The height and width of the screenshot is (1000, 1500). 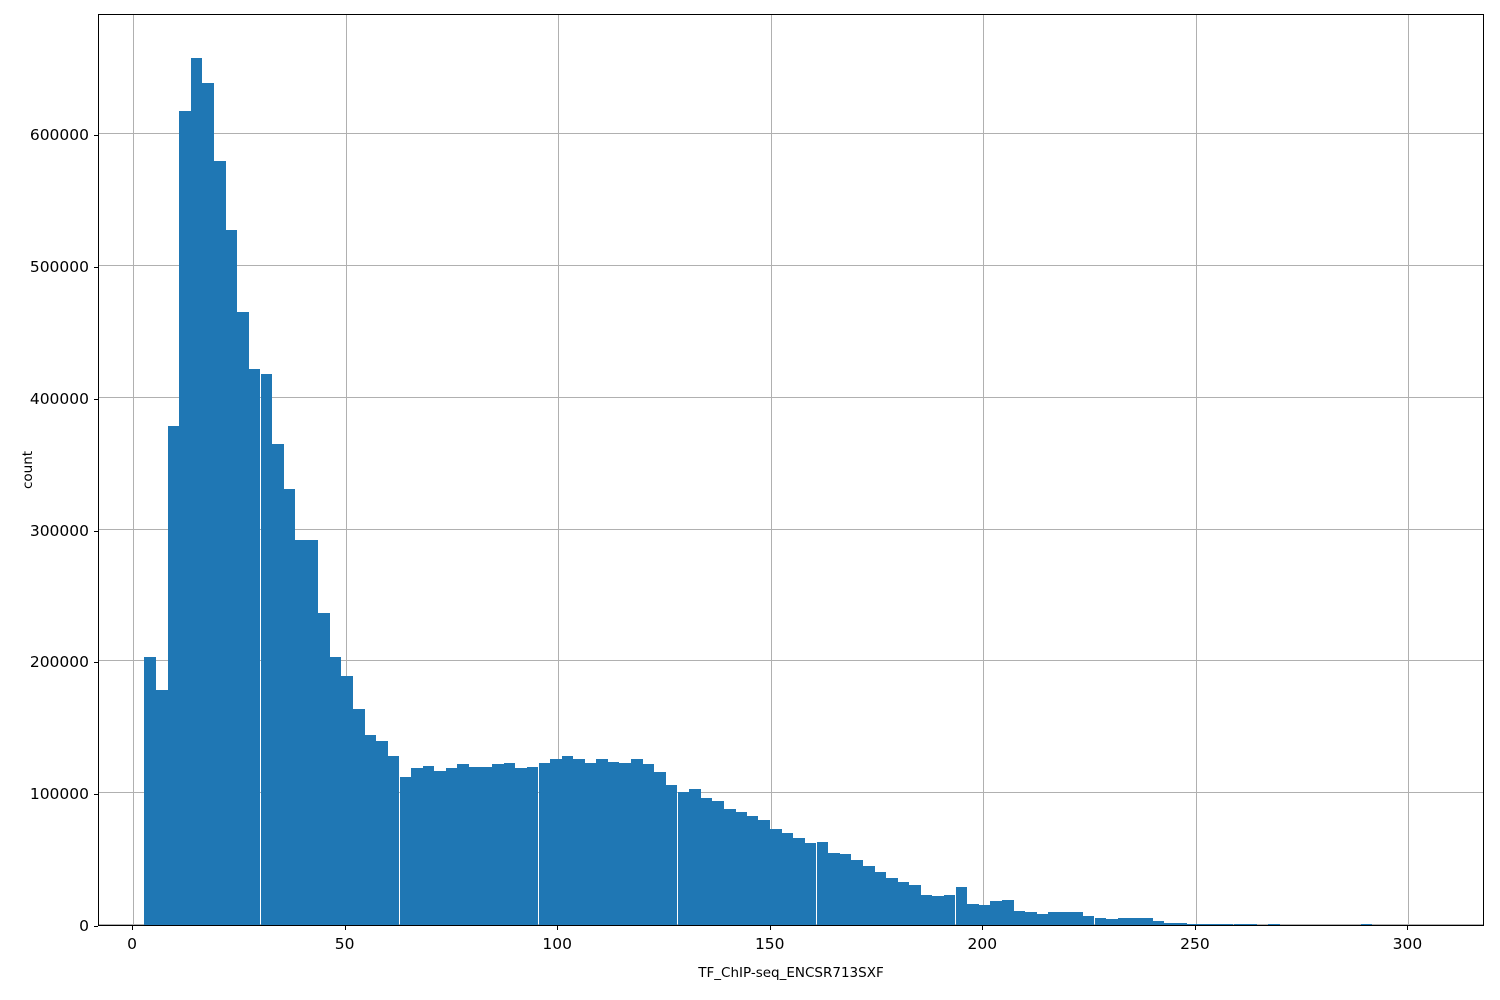 I want to click on y-axis-label: count, so click(x=28, y=470).